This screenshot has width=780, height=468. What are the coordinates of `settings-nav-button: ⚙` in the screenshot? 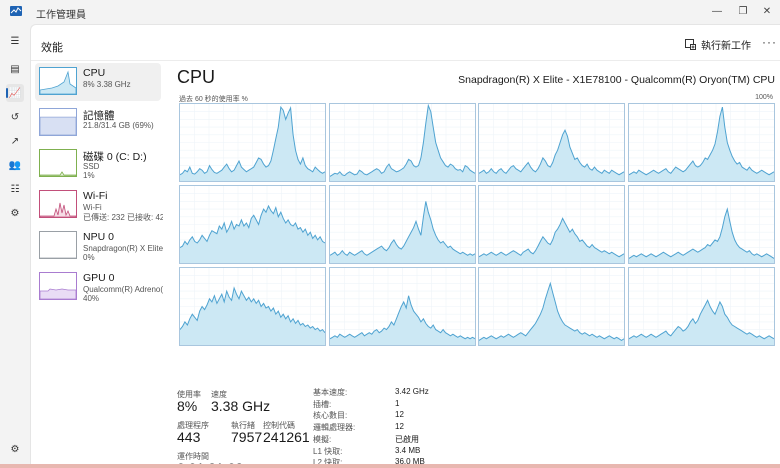 It's located at (15, 449).